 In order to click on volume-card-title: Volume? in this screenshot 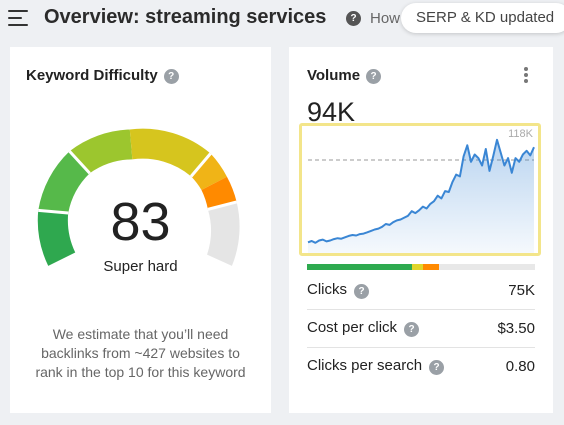, I will do `click(344, 75)`.